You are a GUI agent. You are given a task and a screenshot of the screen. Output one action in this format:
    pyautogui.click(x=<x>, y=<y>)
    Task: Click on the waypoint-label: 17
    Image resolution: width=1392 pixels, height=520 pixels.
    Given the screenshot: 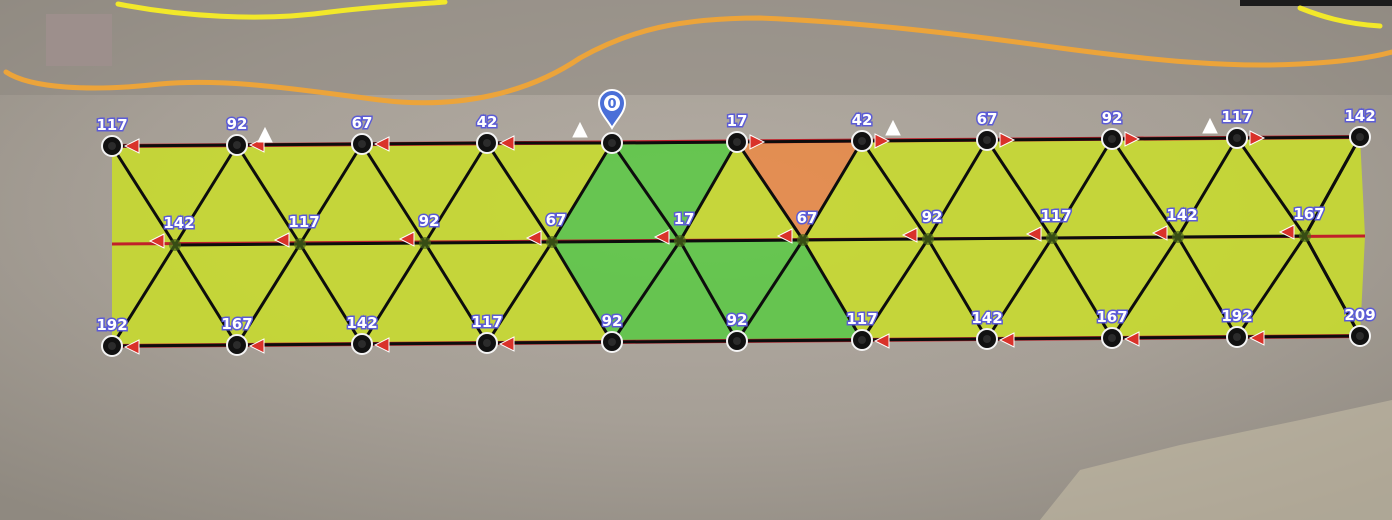 What is the action you would take?
    pyautogui.click(x=737, y=121)
    